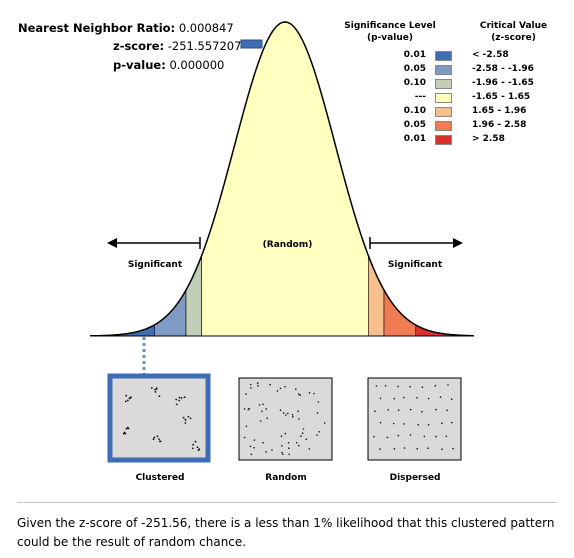 This screenshot has height=558, width=574. What do you see at coordinates (390, 32) in the screenshot?
I see `significance-level-header: Significance Level (p-value)` at bounding box center [390, 32].